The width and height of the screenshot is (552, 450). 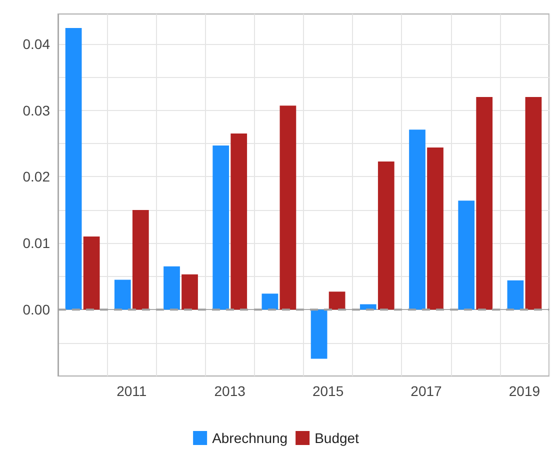 What do you see at coordinates (36, 310) in the screenshot?
I see `y-tick-label: 0.00` at bounding box center [36, 310].